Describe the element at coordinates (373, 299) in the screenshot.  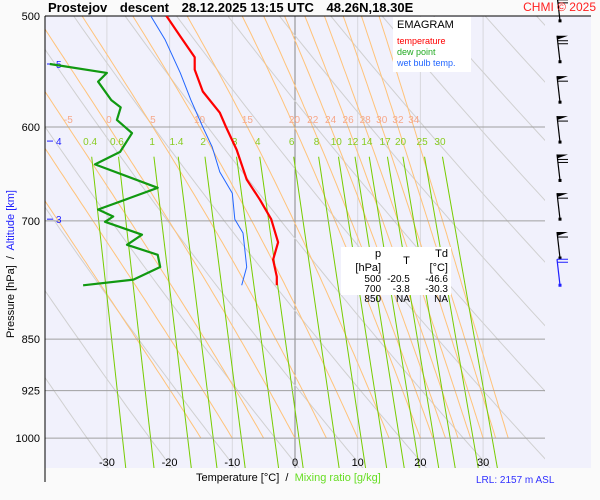
I see `cell: 850` at that location.